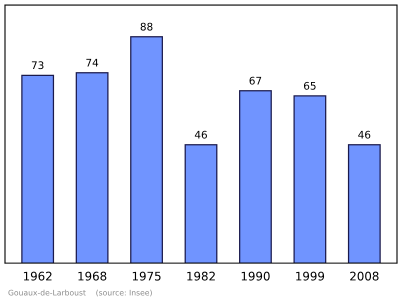 The width and height of the screenshot is (400, 299). I want to click on data-label: 73, so click(38, 65).